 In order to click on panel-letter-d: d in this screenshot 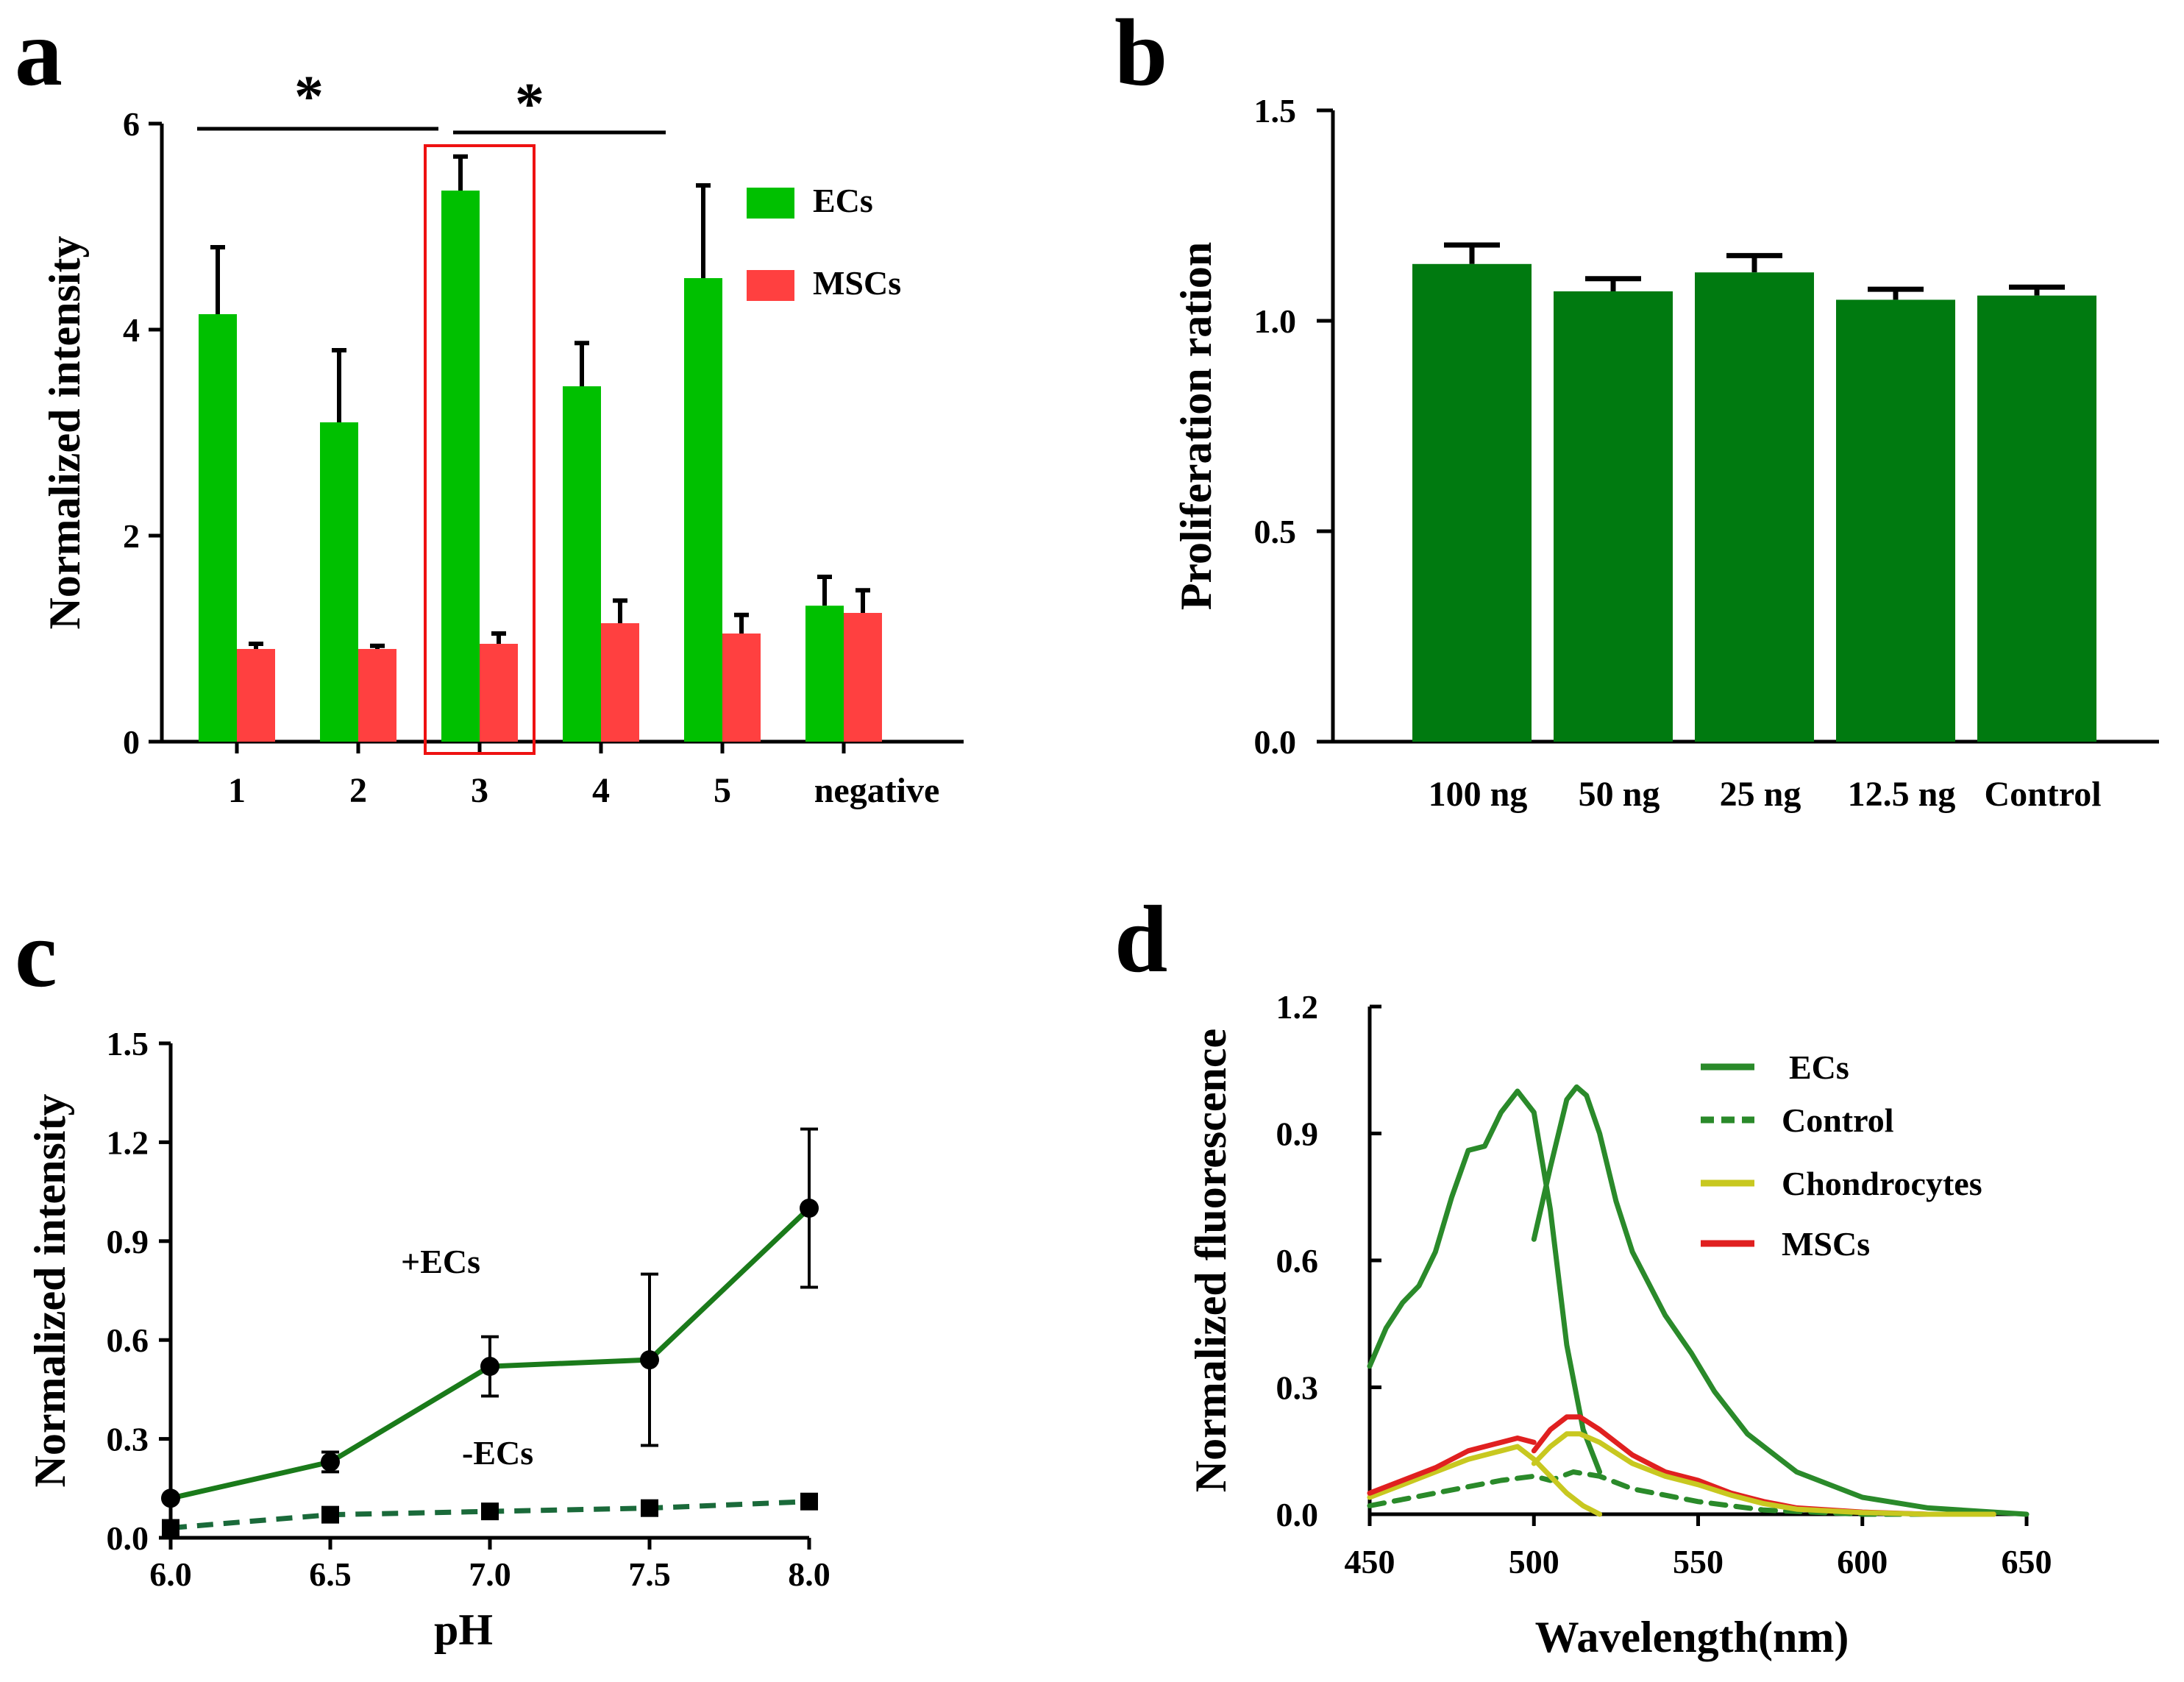, I will do `click(1140, 940)`.